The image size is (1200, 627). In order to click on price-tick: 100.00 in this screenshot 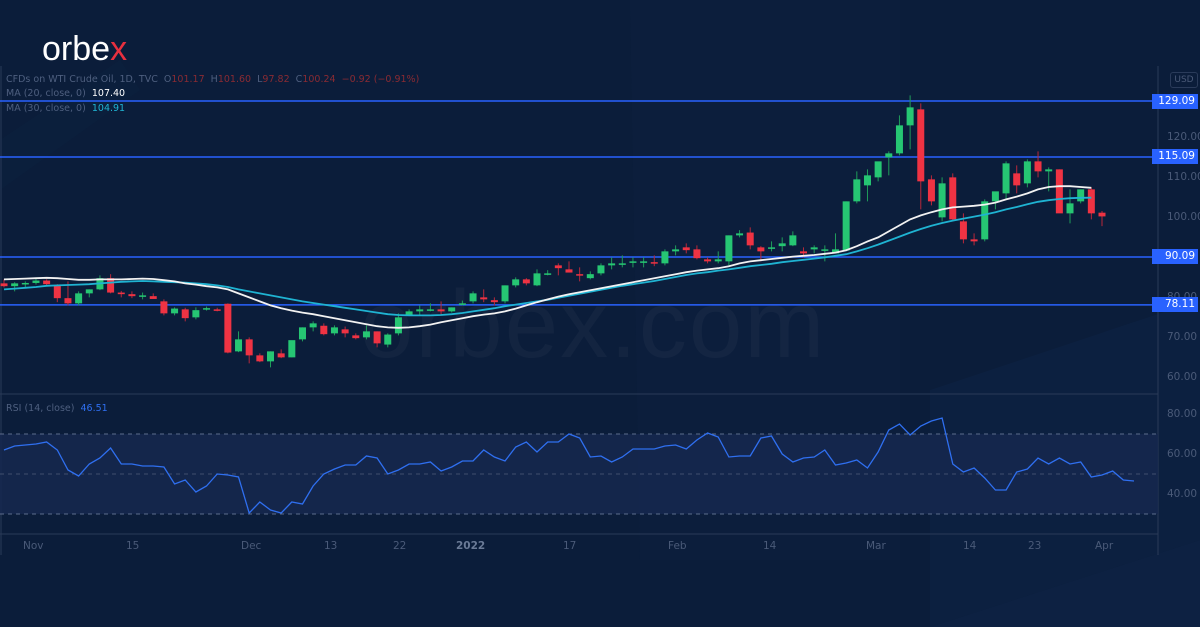, I will do `click(1183, 217)`.